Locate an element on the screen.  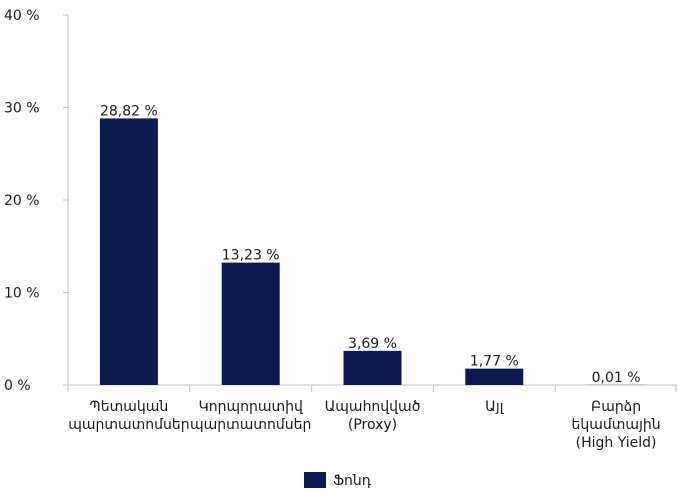
y-axis: 0 % 10 % 20 % 30 % 40 % is located at coordinates (36, 201).